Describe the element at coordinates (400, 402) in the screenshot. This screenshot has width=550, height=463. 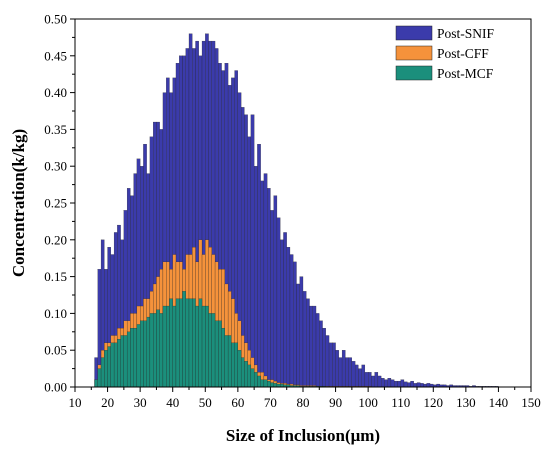
I see `x-tick-label: 110` at that location.